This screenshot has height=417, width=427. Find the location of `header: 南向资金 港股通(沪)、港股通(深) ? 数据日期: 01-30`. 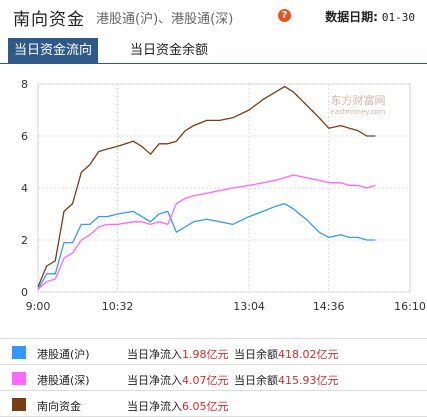

header: 南向资金 港股通(沪)、港股通(深) ? 数据日期: 01-30 is located at coordinates (213, 15).